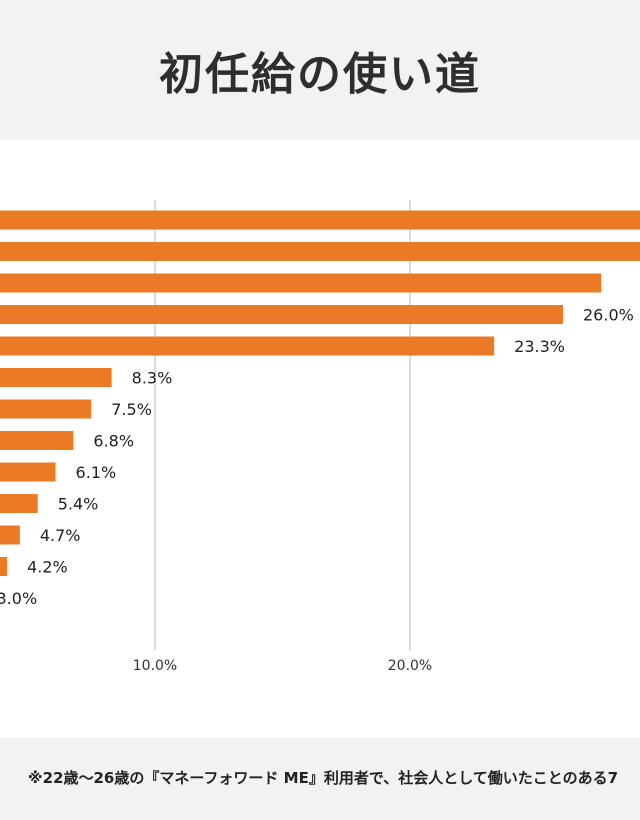 The image size is (640, 820). What do you see at coordinates (539, 346) in the screenshot?
I see `data-label: 23.3%` at bounding box center [539, 346].